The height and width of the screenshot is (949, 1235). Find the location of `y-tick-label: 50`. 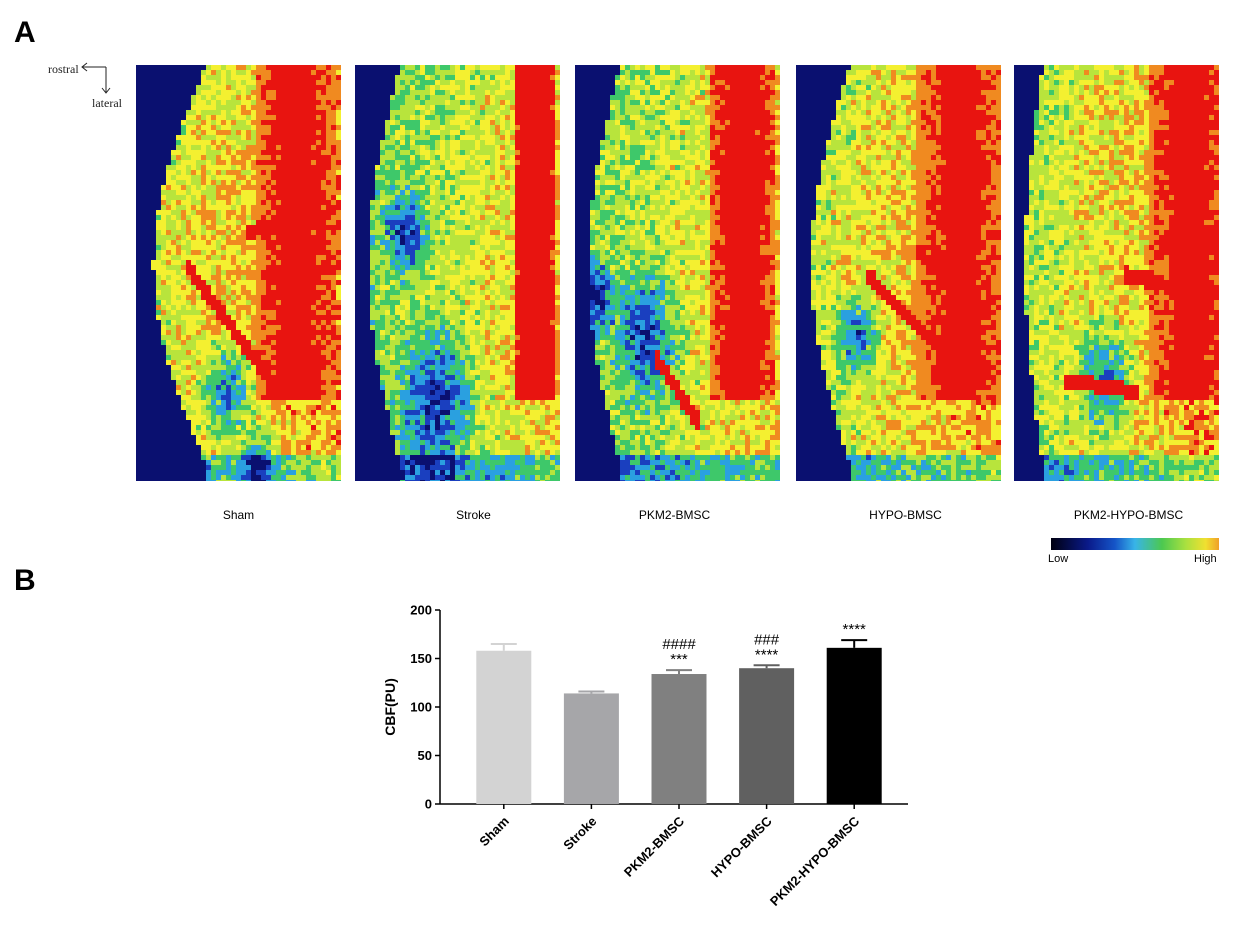

y-tick-label: 50 is located at coordinates (425, 755).